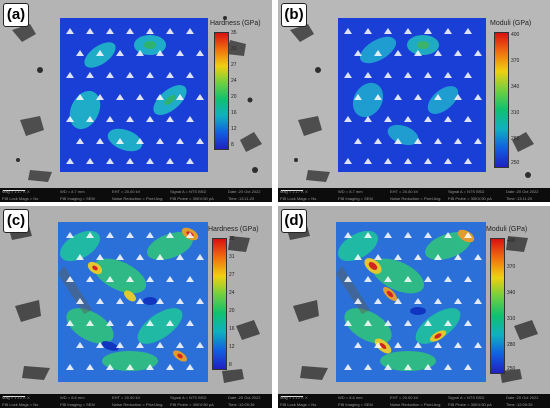 Image resolution: width=550 pixels, height=411 pixels. What do you see at coordinates (294, 221) in the screenshot?
I see `panel-label: (d)` at bounding box center [294, 221].